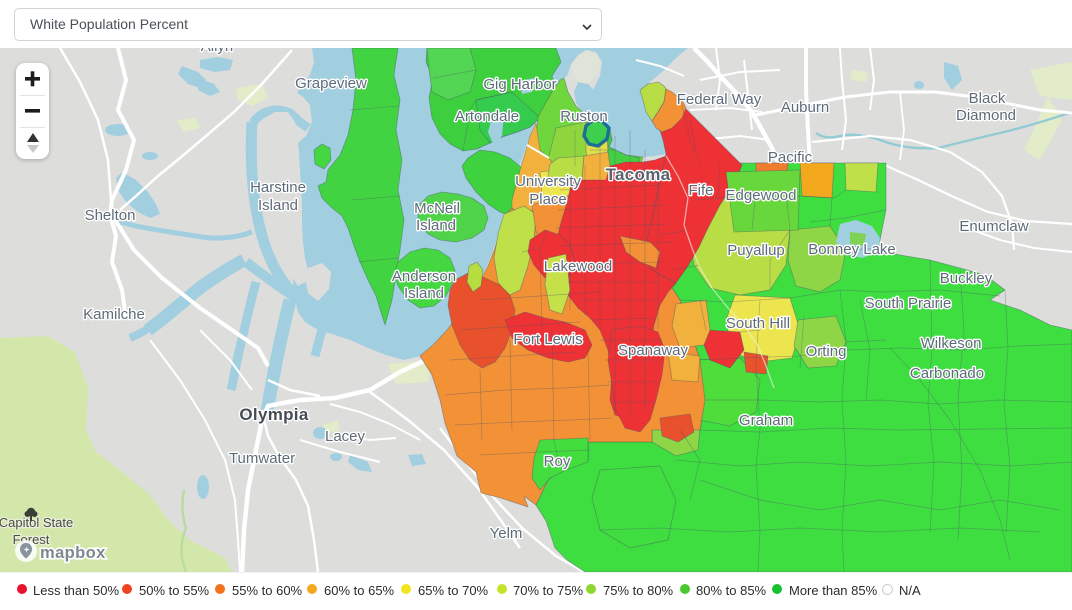 This screenshot has height=610, width=1072. I want to click on svg-text: Buckley, so click(966, 278).